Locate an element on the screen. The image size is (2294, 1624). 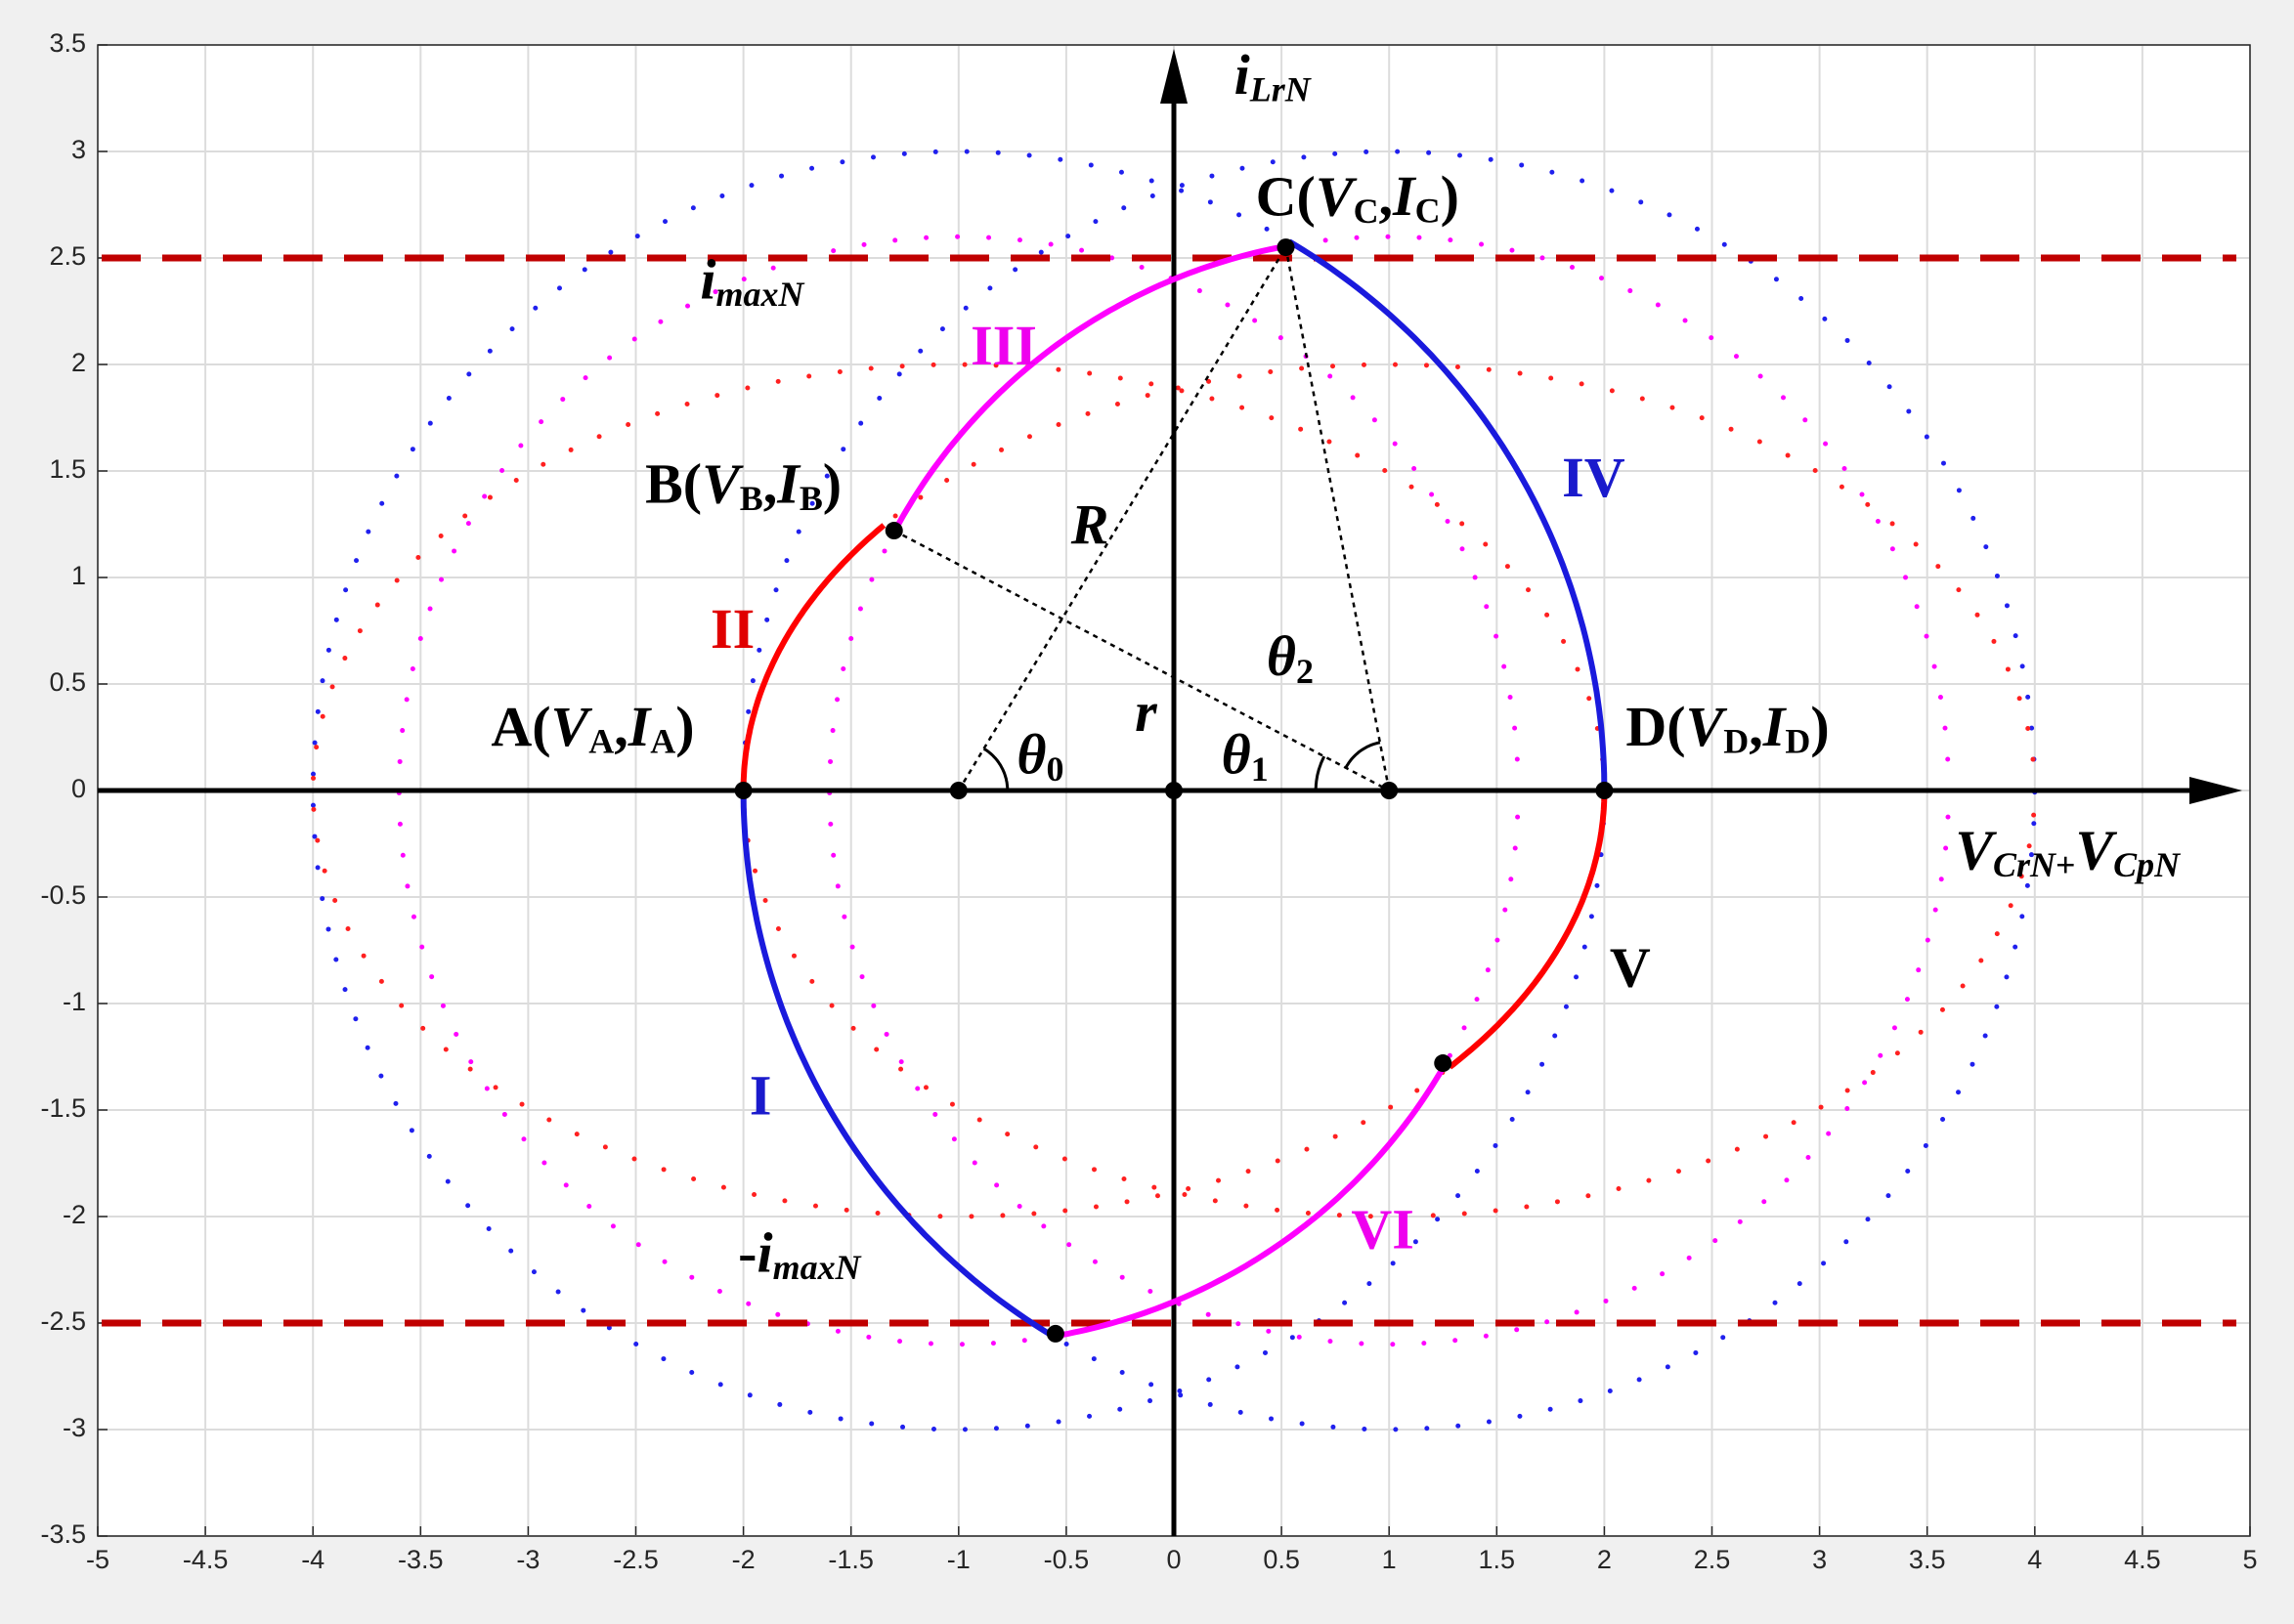
annotation: I is located at coordinates (761, 1096).